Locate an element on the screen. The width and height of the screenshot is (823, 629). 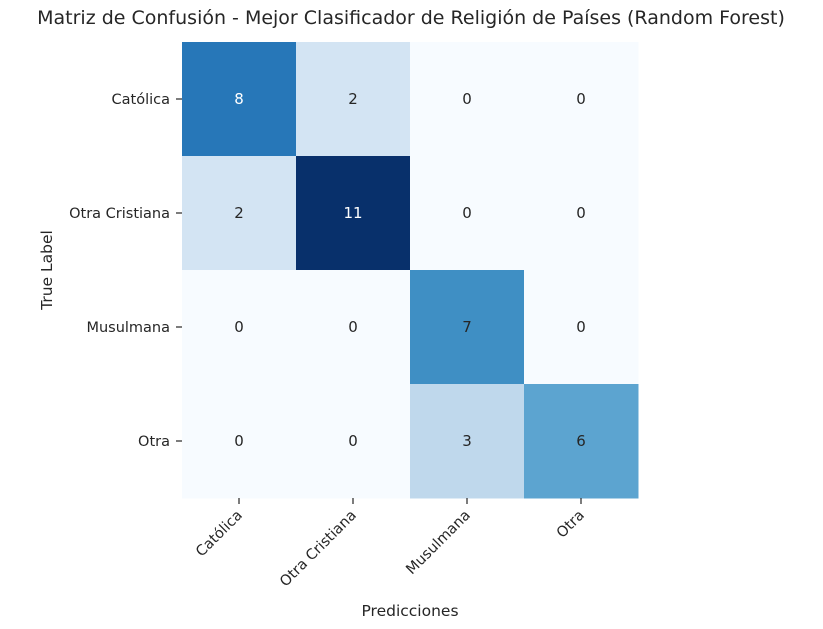
cell-value-label: 8 is located at coordinates (239, 99).